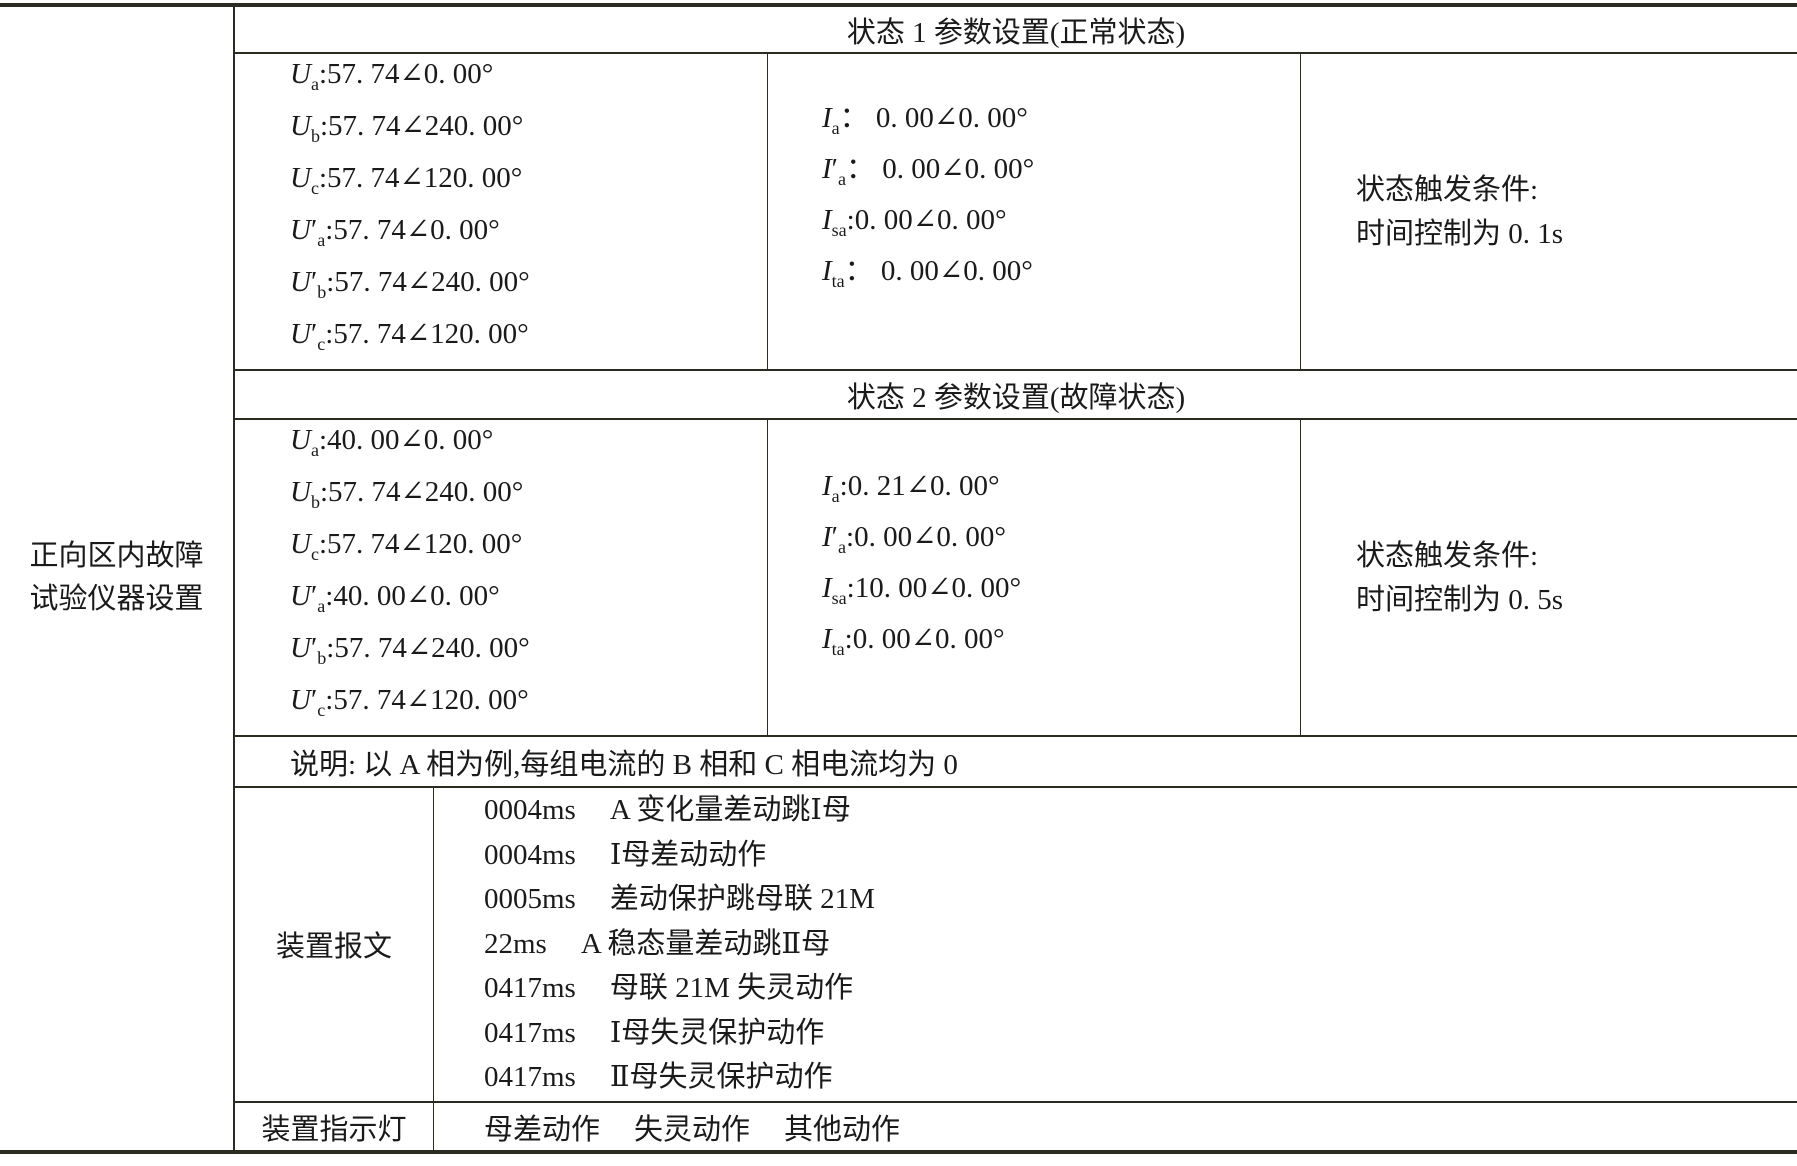  I want to click on message-text: A 变化量差动跳Ⅰ母, so click(730, 810).